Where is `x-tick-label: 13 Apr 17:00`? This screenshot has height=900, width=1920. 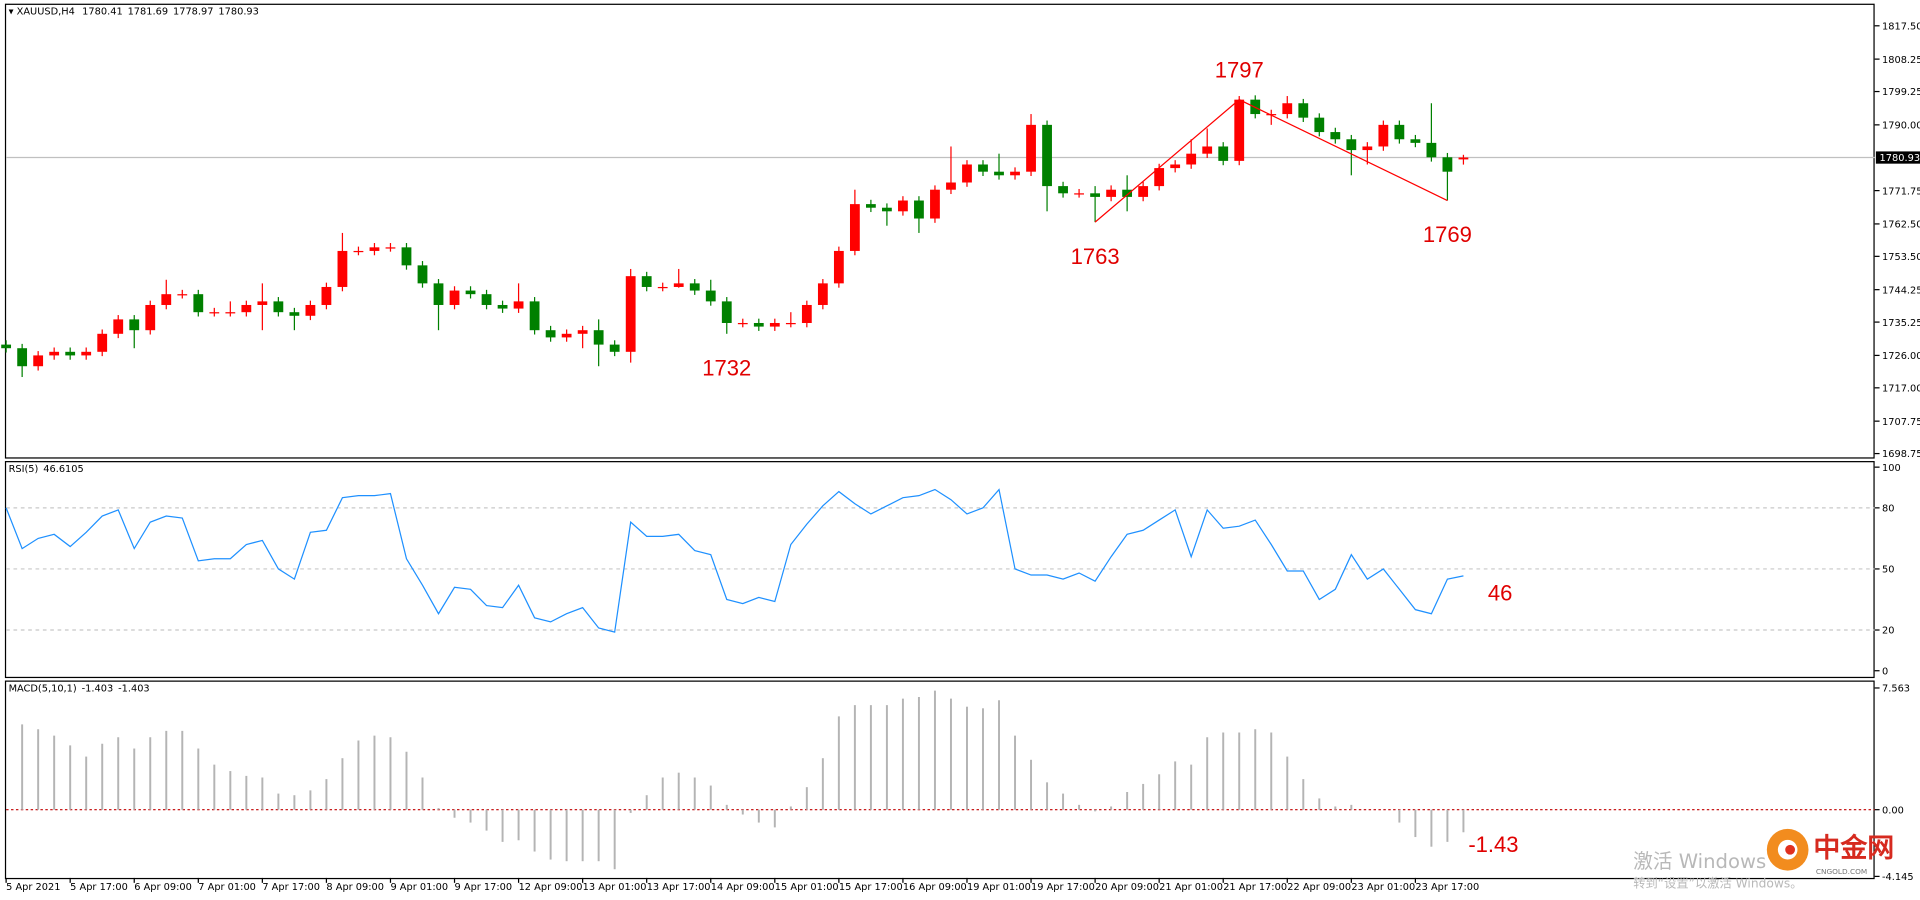
x-tick-label: 13 Apr 17:00 is located at coordinates (679, 887).